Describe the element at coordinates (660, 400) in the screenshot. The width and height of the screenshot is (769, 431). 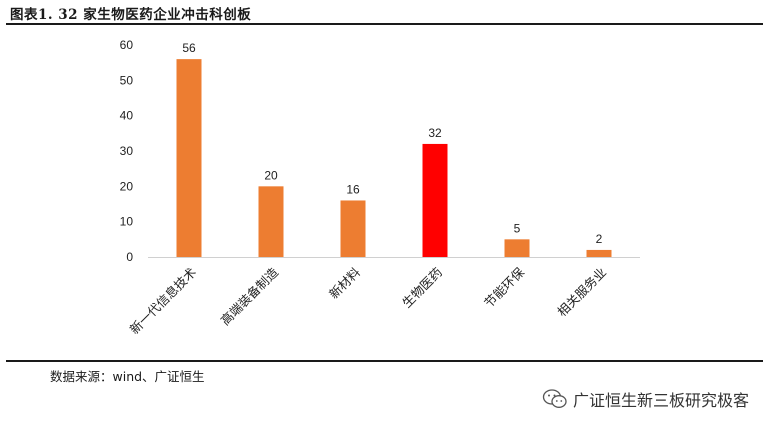
I see `watermark-text: 广证恒生新三板研究极客` at that location.